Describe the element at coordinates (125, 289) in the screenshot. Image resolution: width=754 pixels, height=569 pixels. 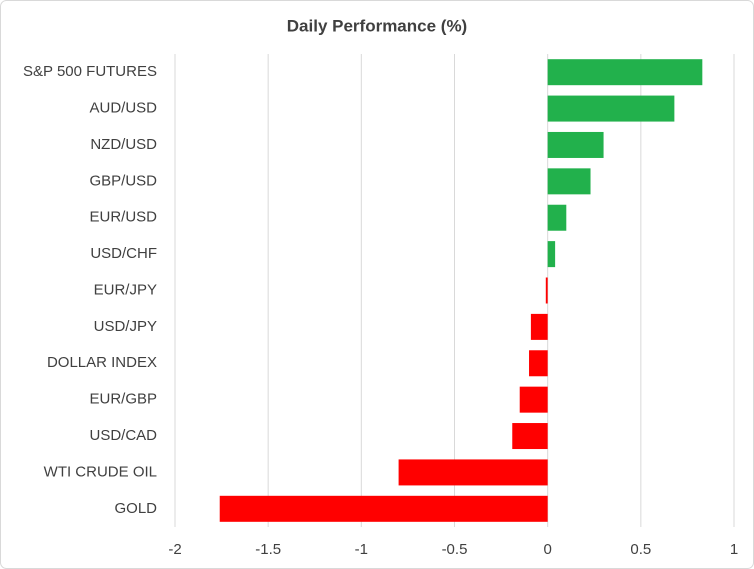
I see `y-tick-label: EUR/JPY` at that location.